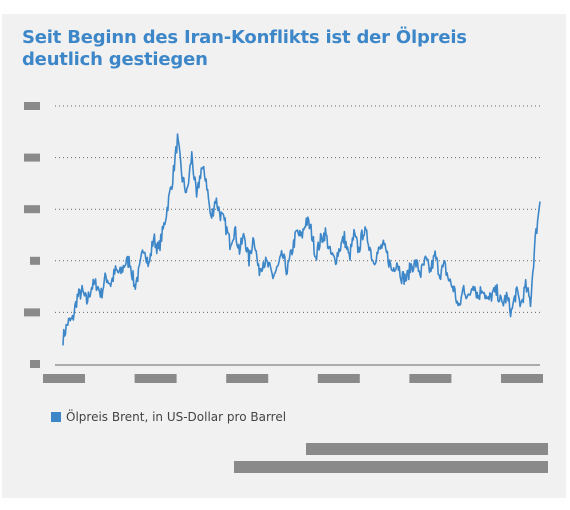  Describe the element at coordinates (176, 417) in the screenshot. I see `legend-label: Ölpreis Brent, in US-Dollar pro Barrel` at that location.